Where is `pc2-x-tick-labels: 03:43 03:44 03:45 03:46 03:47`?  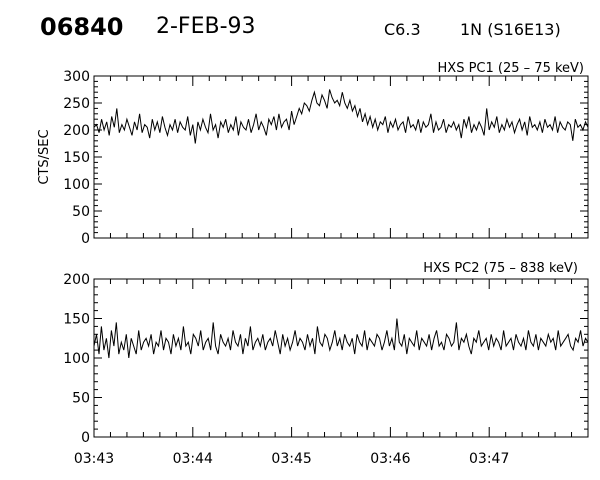
pc2-x-tick-labels: 03:43 03:44 03:45 03:46 03:47 is located at coordinates (292, 459).